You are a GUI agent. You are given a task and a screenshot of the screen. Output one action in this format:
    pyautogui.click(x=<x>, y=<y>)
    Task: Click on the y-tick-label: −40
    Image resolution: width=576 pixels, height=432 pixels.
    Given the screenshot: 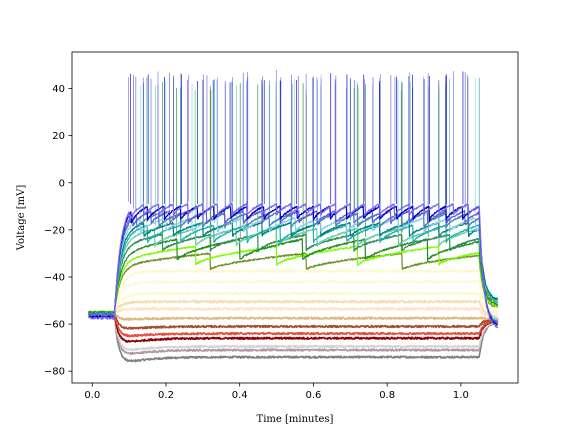 What is the action you would take?
    pyautogui.click(x=54, y=277)
    